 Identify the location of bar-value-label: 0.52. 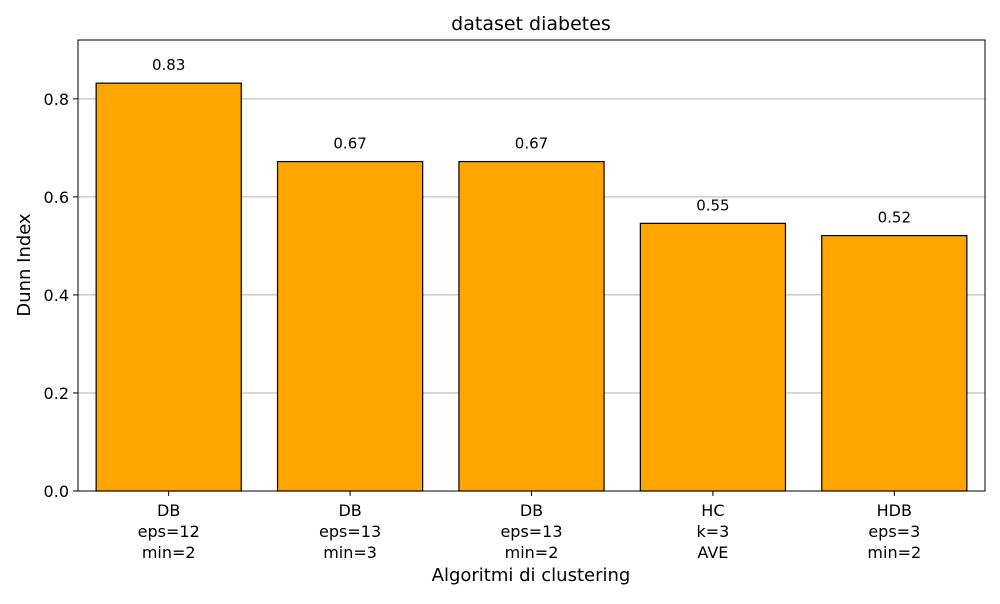
(894, 218).